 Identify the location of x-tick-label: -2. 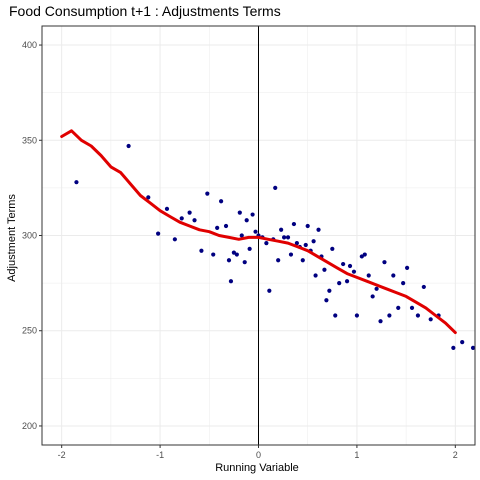
(62, 455).